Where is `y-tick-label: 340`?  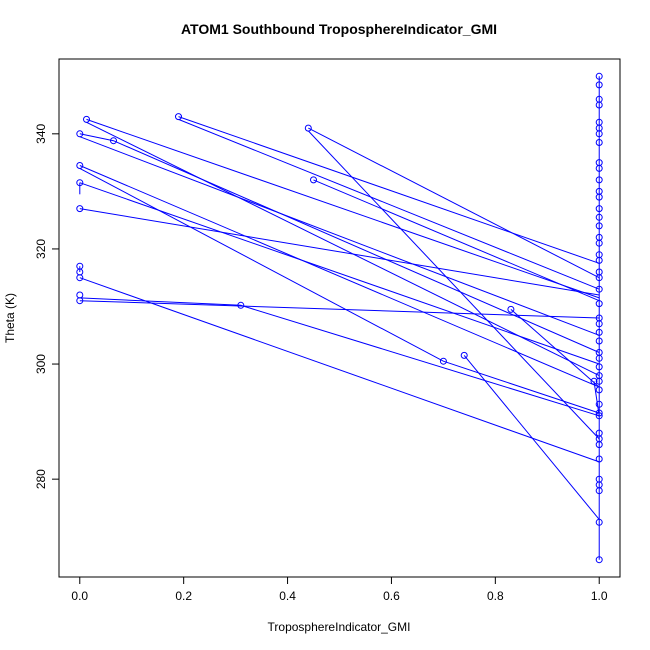
y-tick-label: 340 is located at coordinates (41, 133).